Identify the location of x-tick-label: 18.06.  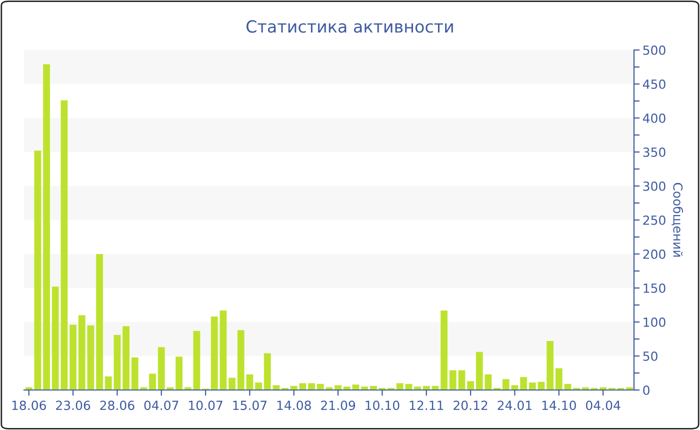
(29, 405).